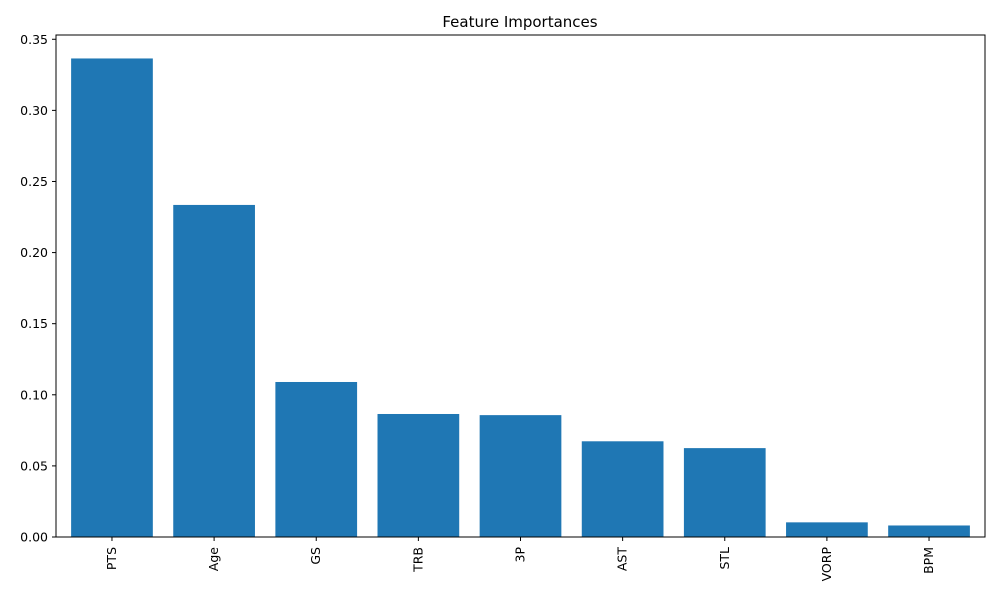 The width and height of the screenshot is (1000, 604). I want to click on bar-pts, so click(112, 298).